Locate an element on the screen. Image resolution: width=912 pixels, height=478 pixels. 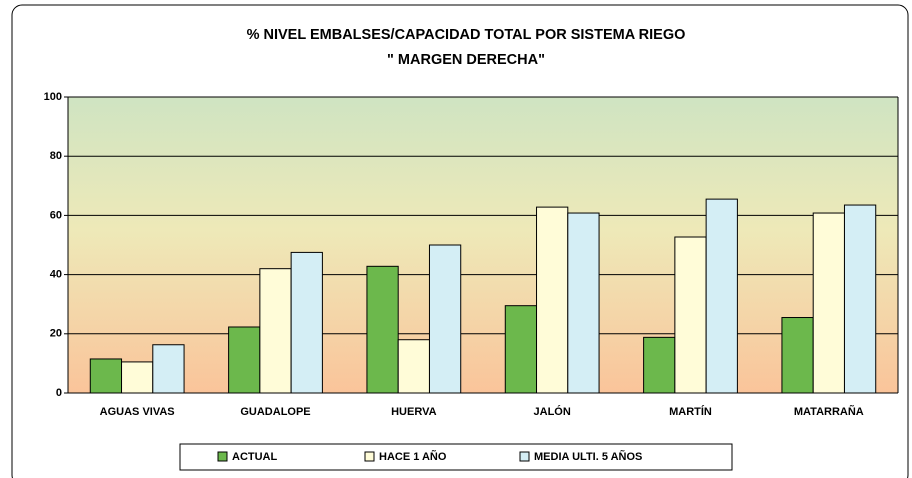
x-tick-label: MATARRAÑA is located at coordinates (829, 411).